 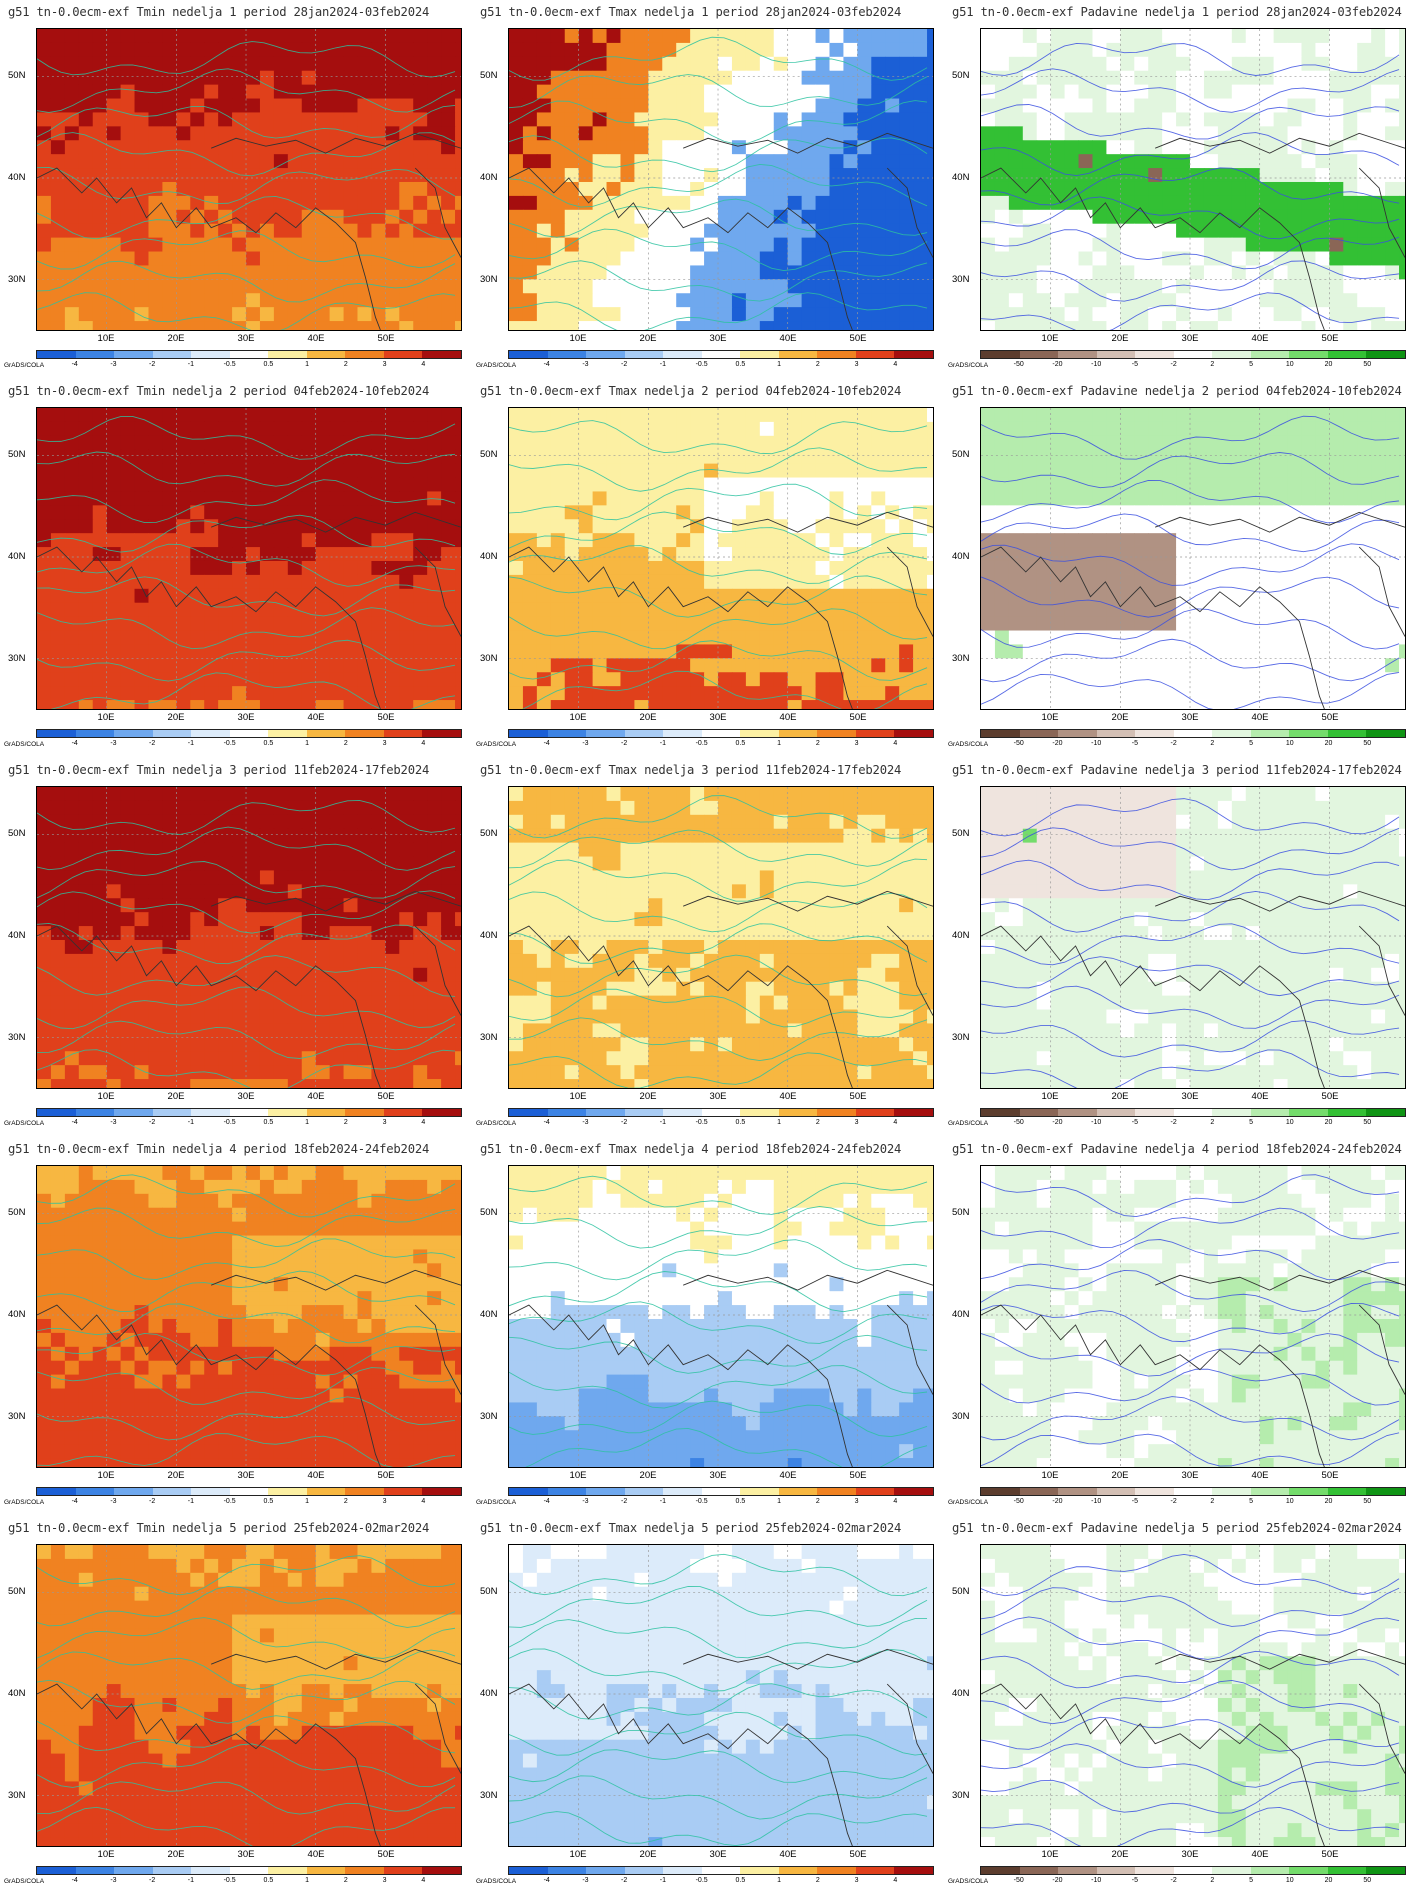 I want to click on colorbar-swatch, so click(x=133, y=733).